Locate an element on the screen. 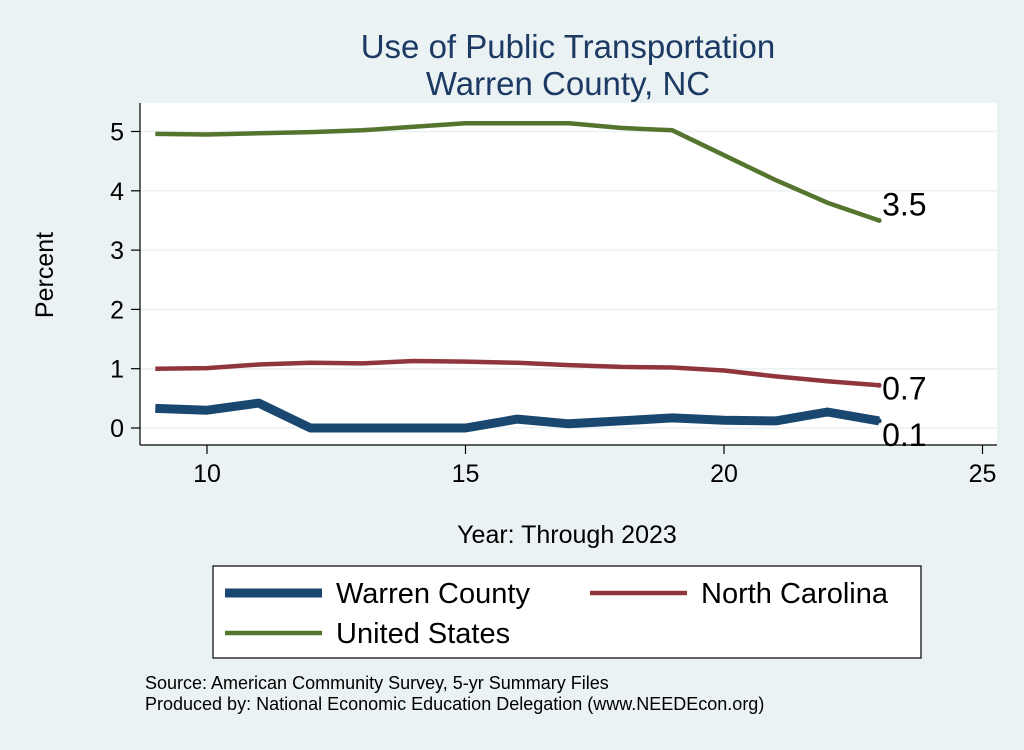 This screenshot has height=750, width=1024. legend-label-north-carolina: North Carolina is located at coordinates (795, 594).